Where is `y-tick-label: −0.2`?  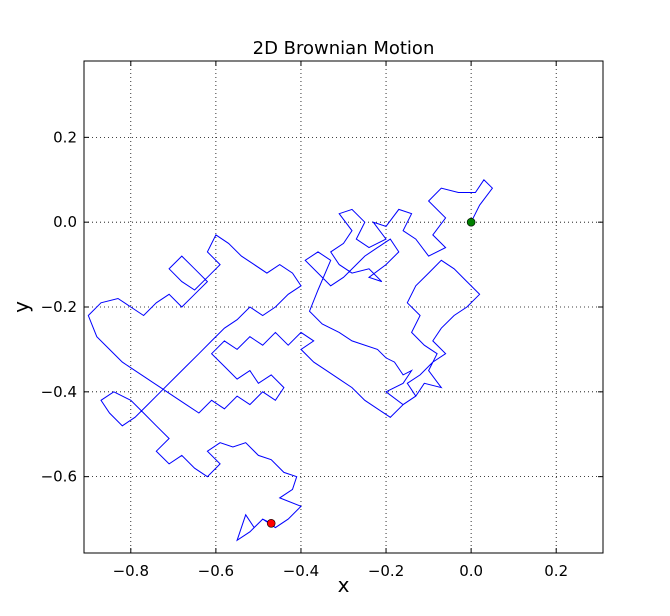
y-tick-label: −0.2 is located at coordinates (59, 307).